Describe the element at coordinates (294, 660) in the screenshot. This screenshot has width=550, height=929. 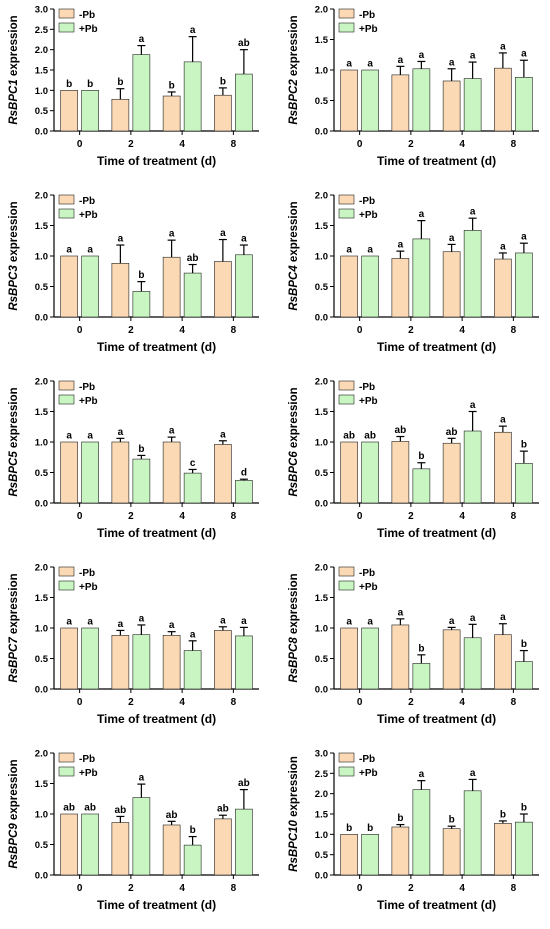
I see `y-axis-title-gene: RsBPC8` at that location.